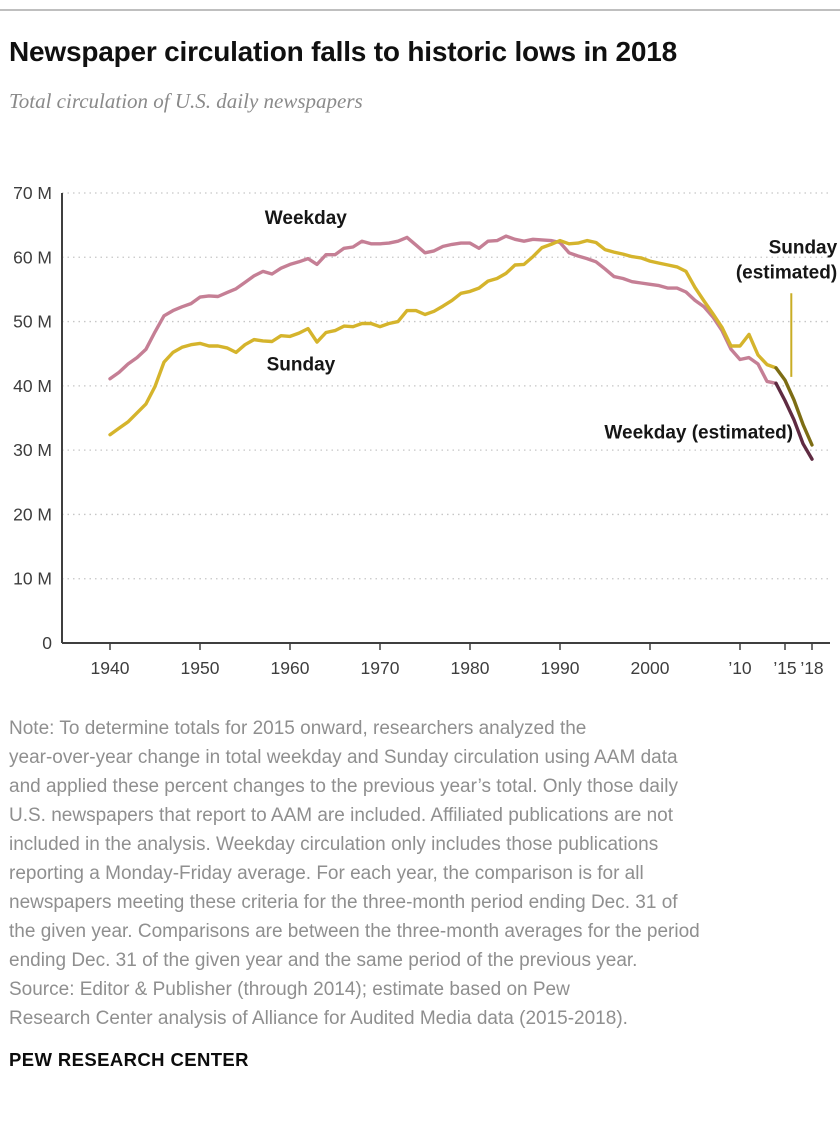 The image size is (840, 1127). I want to click on x-tick-label-2018: ’18, so click(811, 668).